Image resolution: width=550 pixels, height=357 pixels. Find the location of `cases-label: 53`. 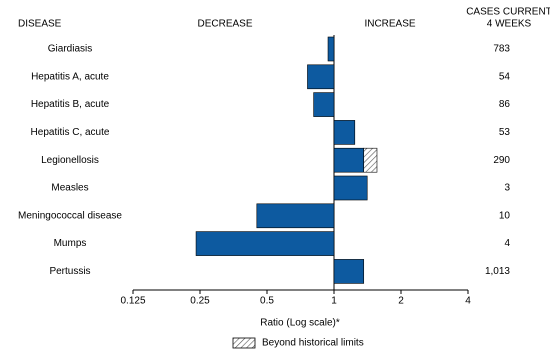

cases-label: 53 is located at coordinates (505, 132).